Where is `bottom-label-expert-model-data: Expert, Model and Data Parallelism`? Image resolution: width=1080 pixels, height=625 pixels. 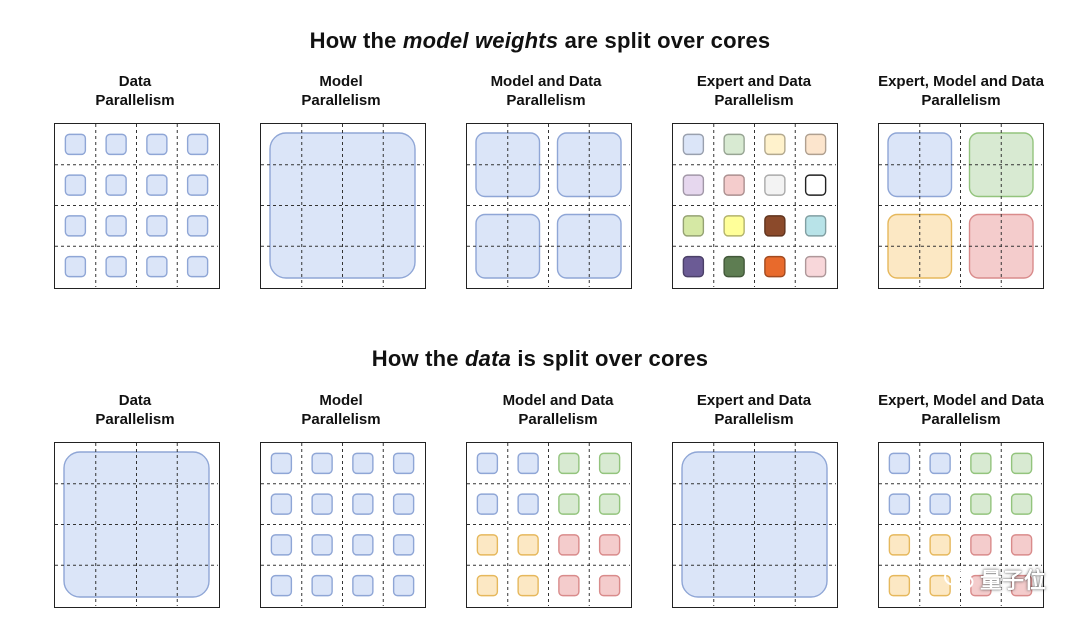 bottom-label-expert-model-data: Expert, Model and Data Parallelism is located at coordinates (961, 410).